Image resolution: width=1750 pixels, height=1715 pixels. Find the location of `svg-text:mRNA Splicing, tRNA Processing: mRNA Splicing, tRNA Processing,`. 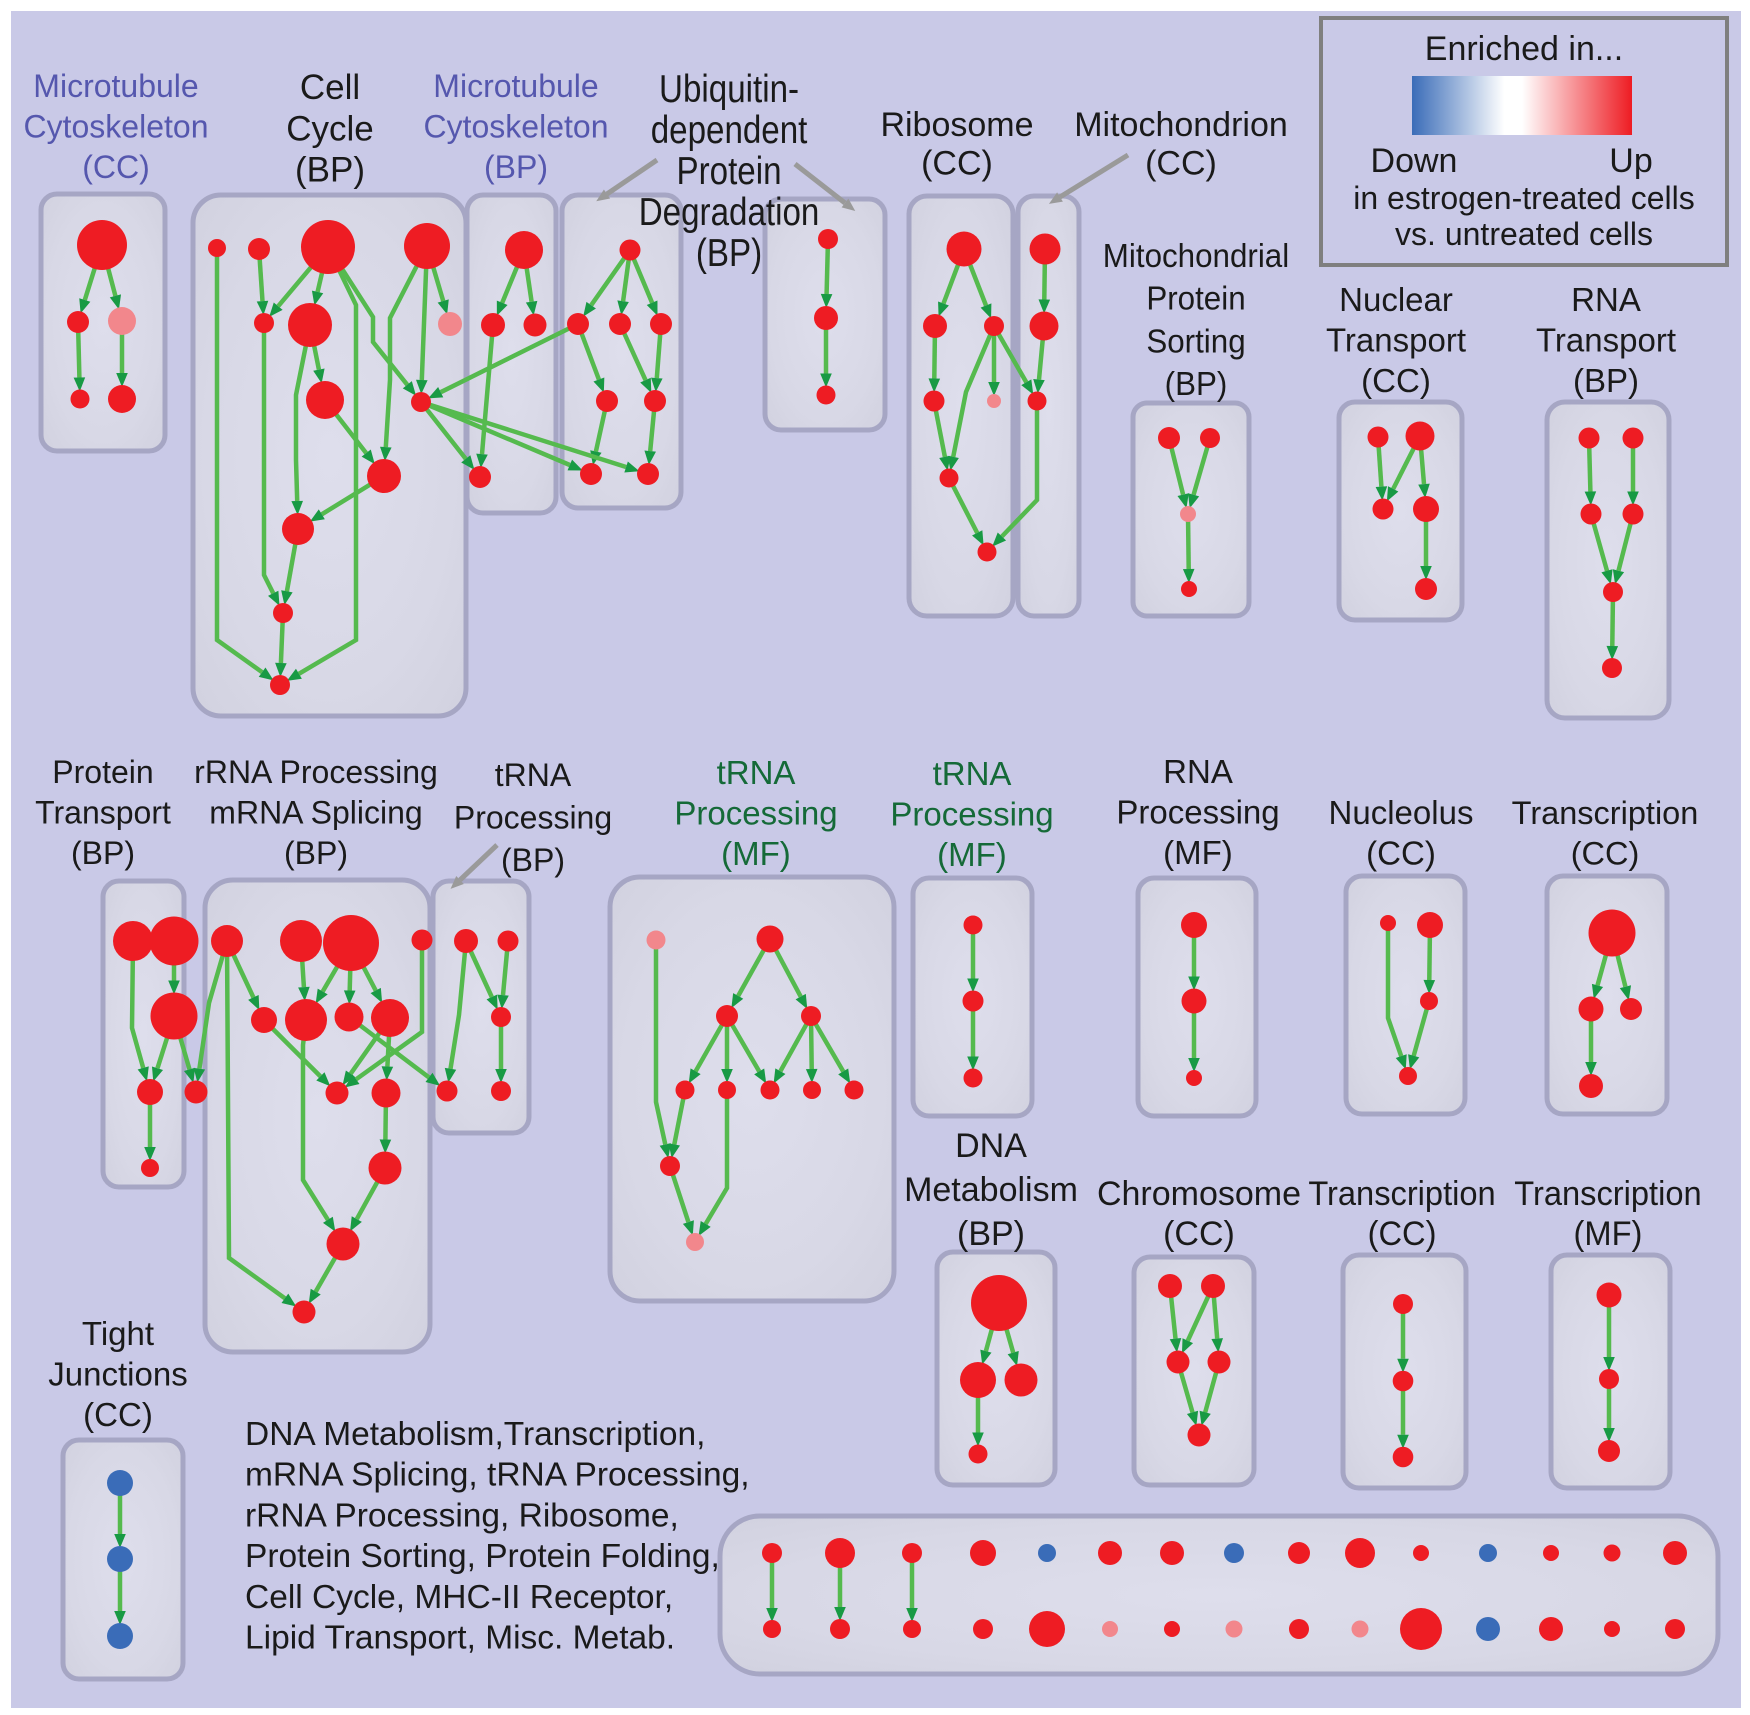

svg-text:mRNA Splicing, tRNA Processing: mRNA Splicing, tRNA Processing, is located at coordinates (497, 1475).